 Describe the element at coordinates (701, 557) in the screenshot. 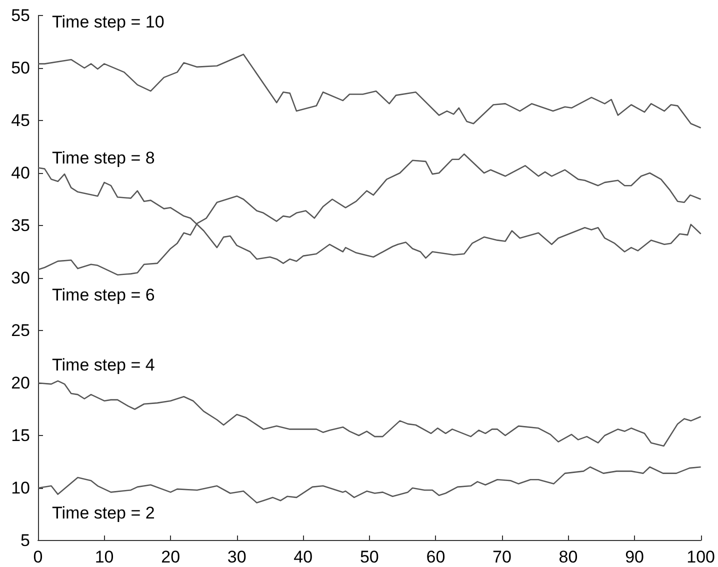

I see `x-tick-label: 100` at that location.